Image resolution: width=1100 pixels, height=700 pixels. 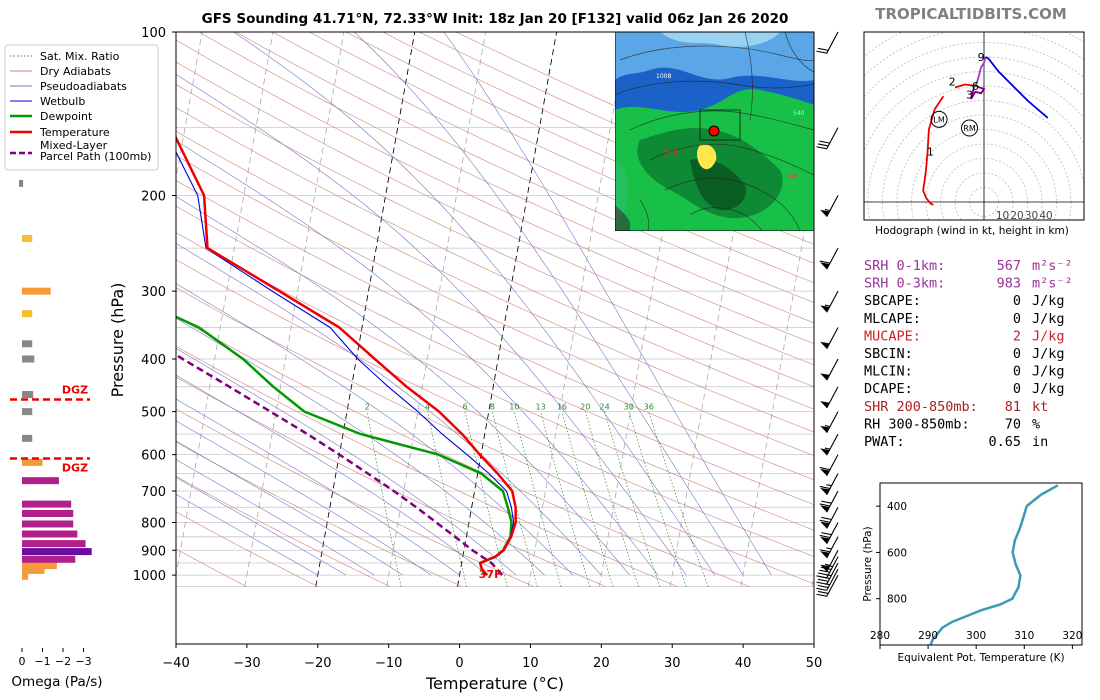 I want to click on legend-label: Parcel Path (100mb), so click(x=95, y=156).